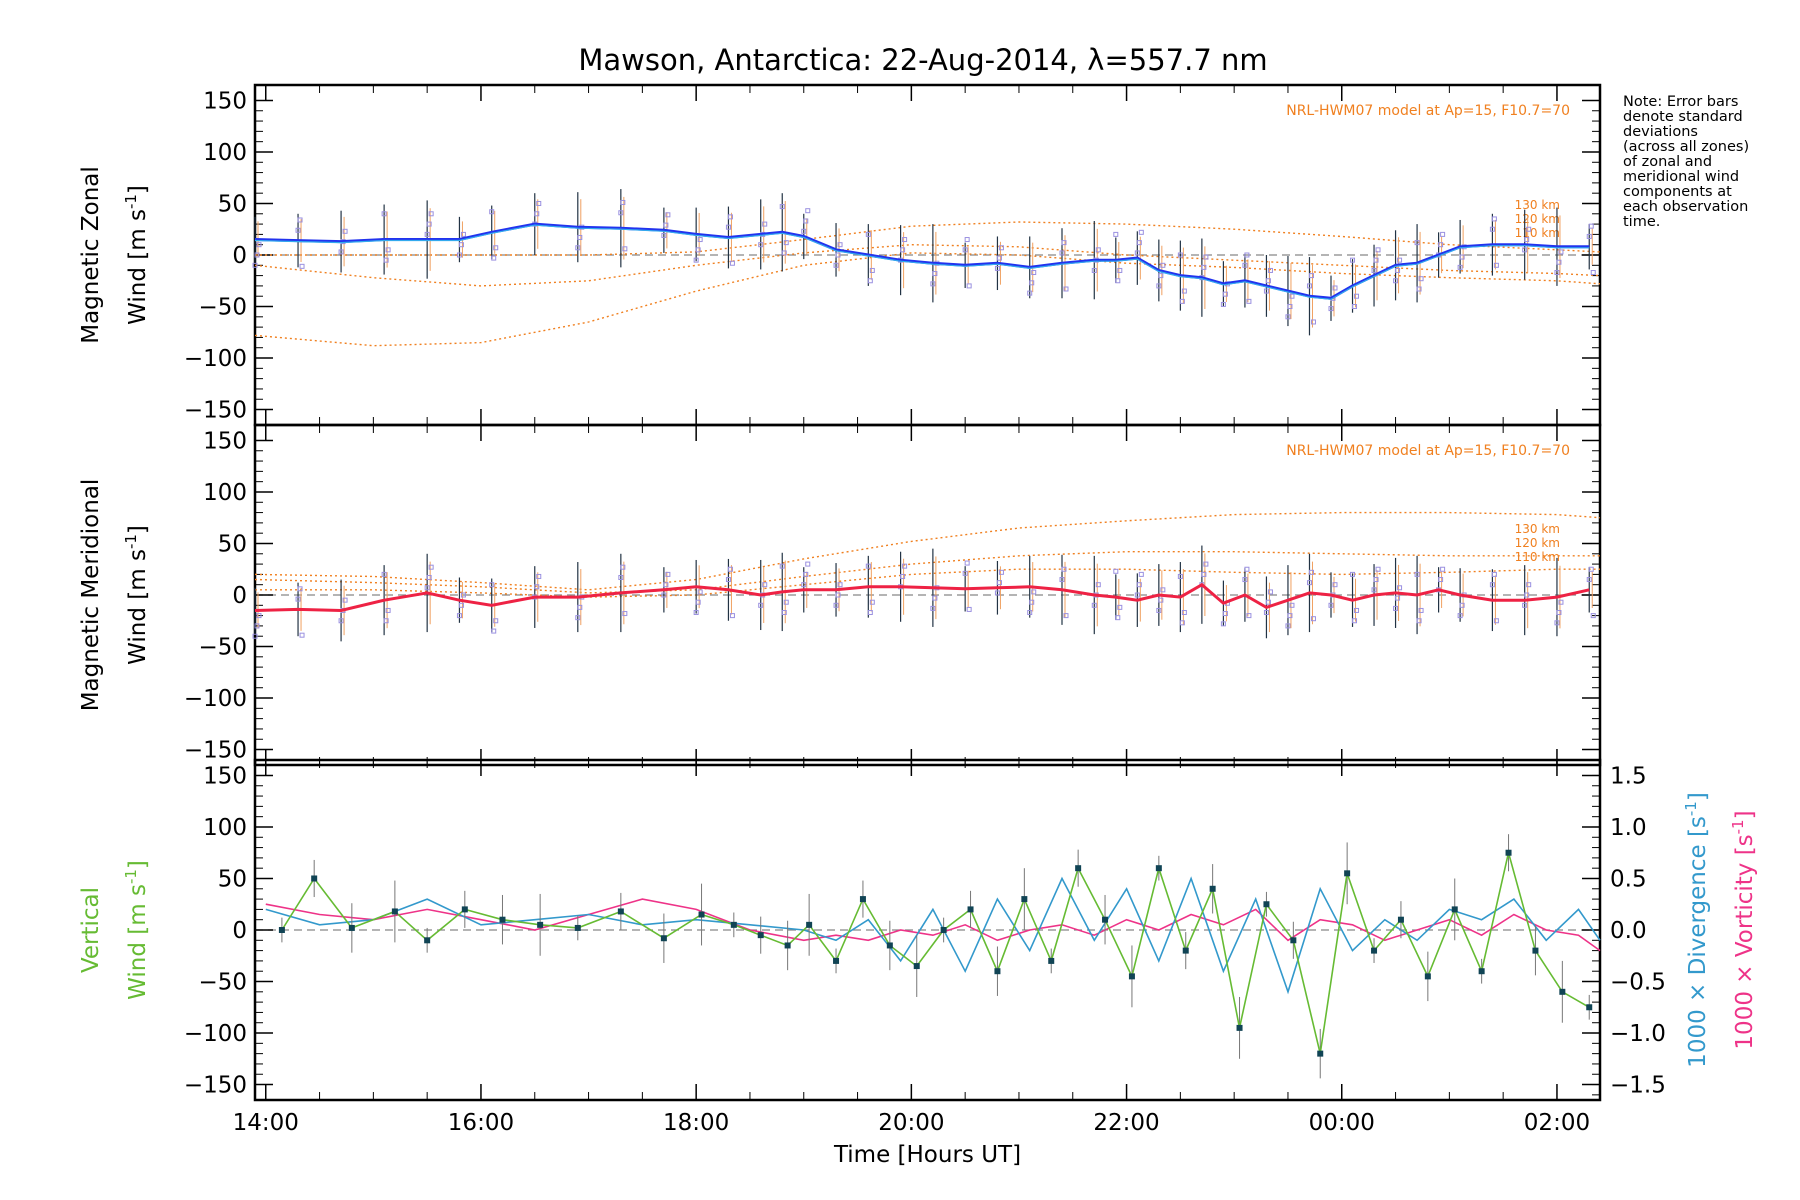 The image size is (1800, 1200). What do you see at coordinates (1628, 776) in the screenshot?
I see `ytick-right-label-vertical: 1.5` at bounding box center [1628, 776].